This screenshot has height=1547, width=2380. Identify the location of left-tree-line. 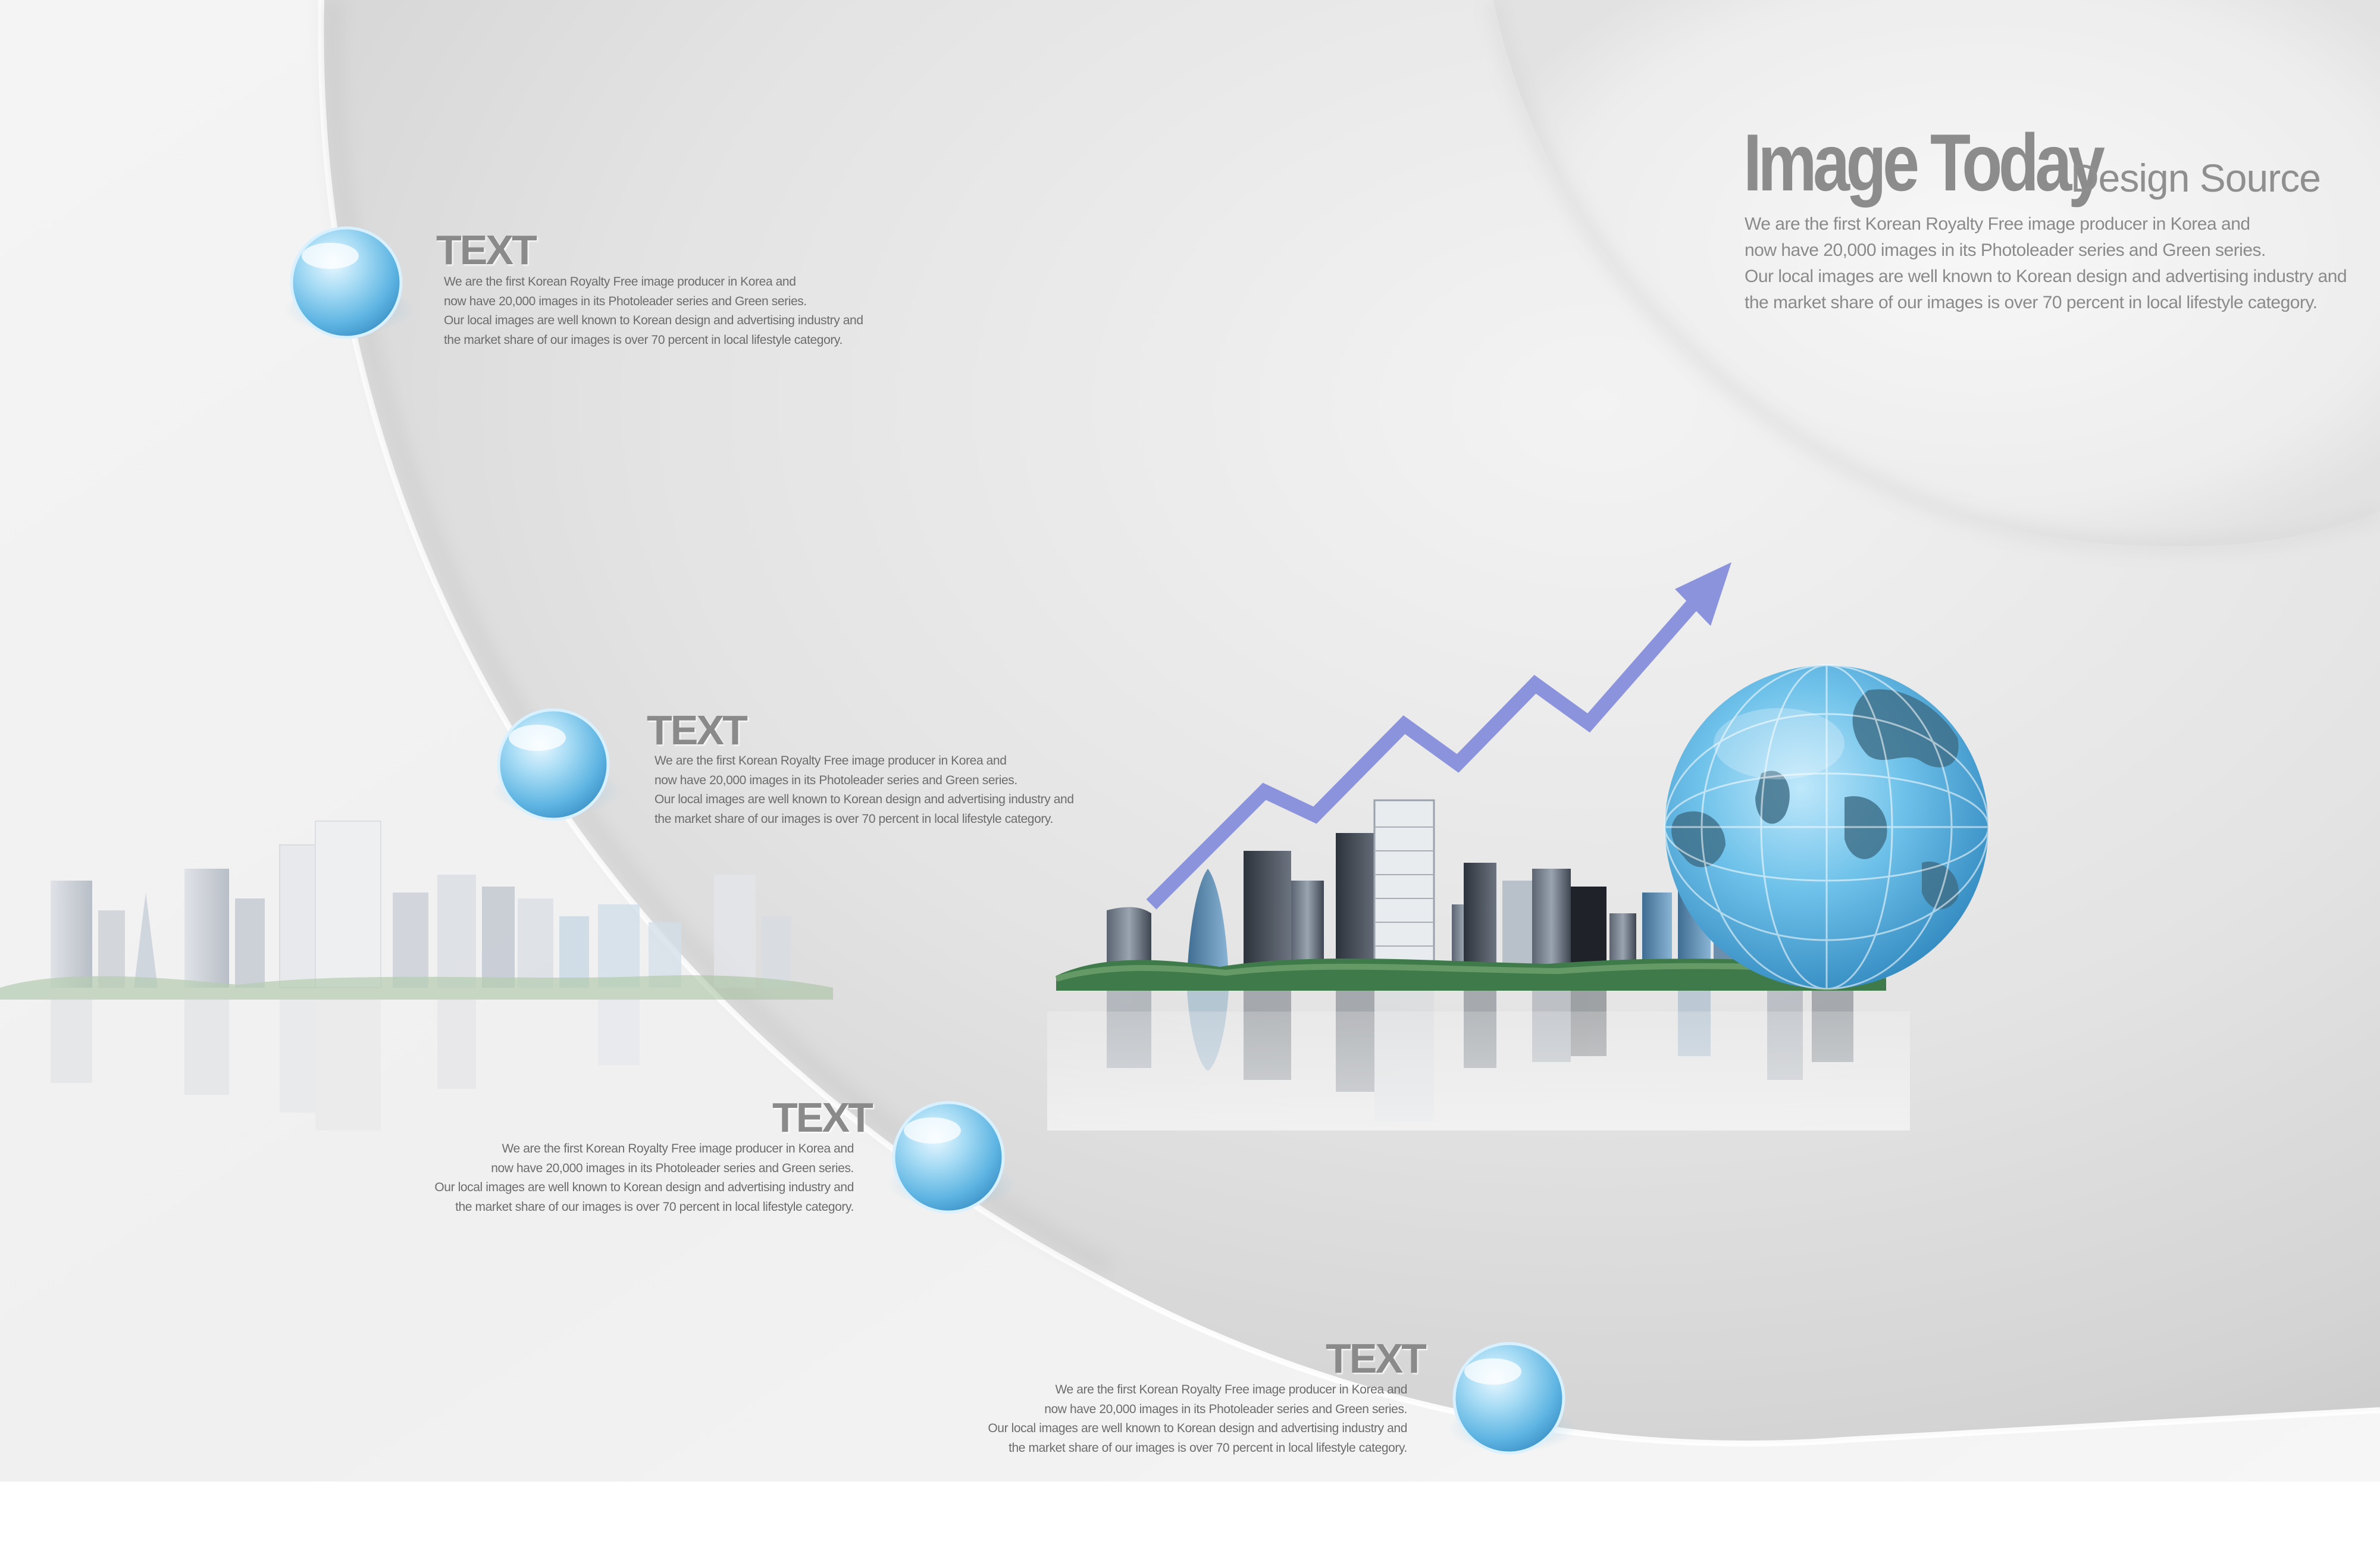
(416, 987).